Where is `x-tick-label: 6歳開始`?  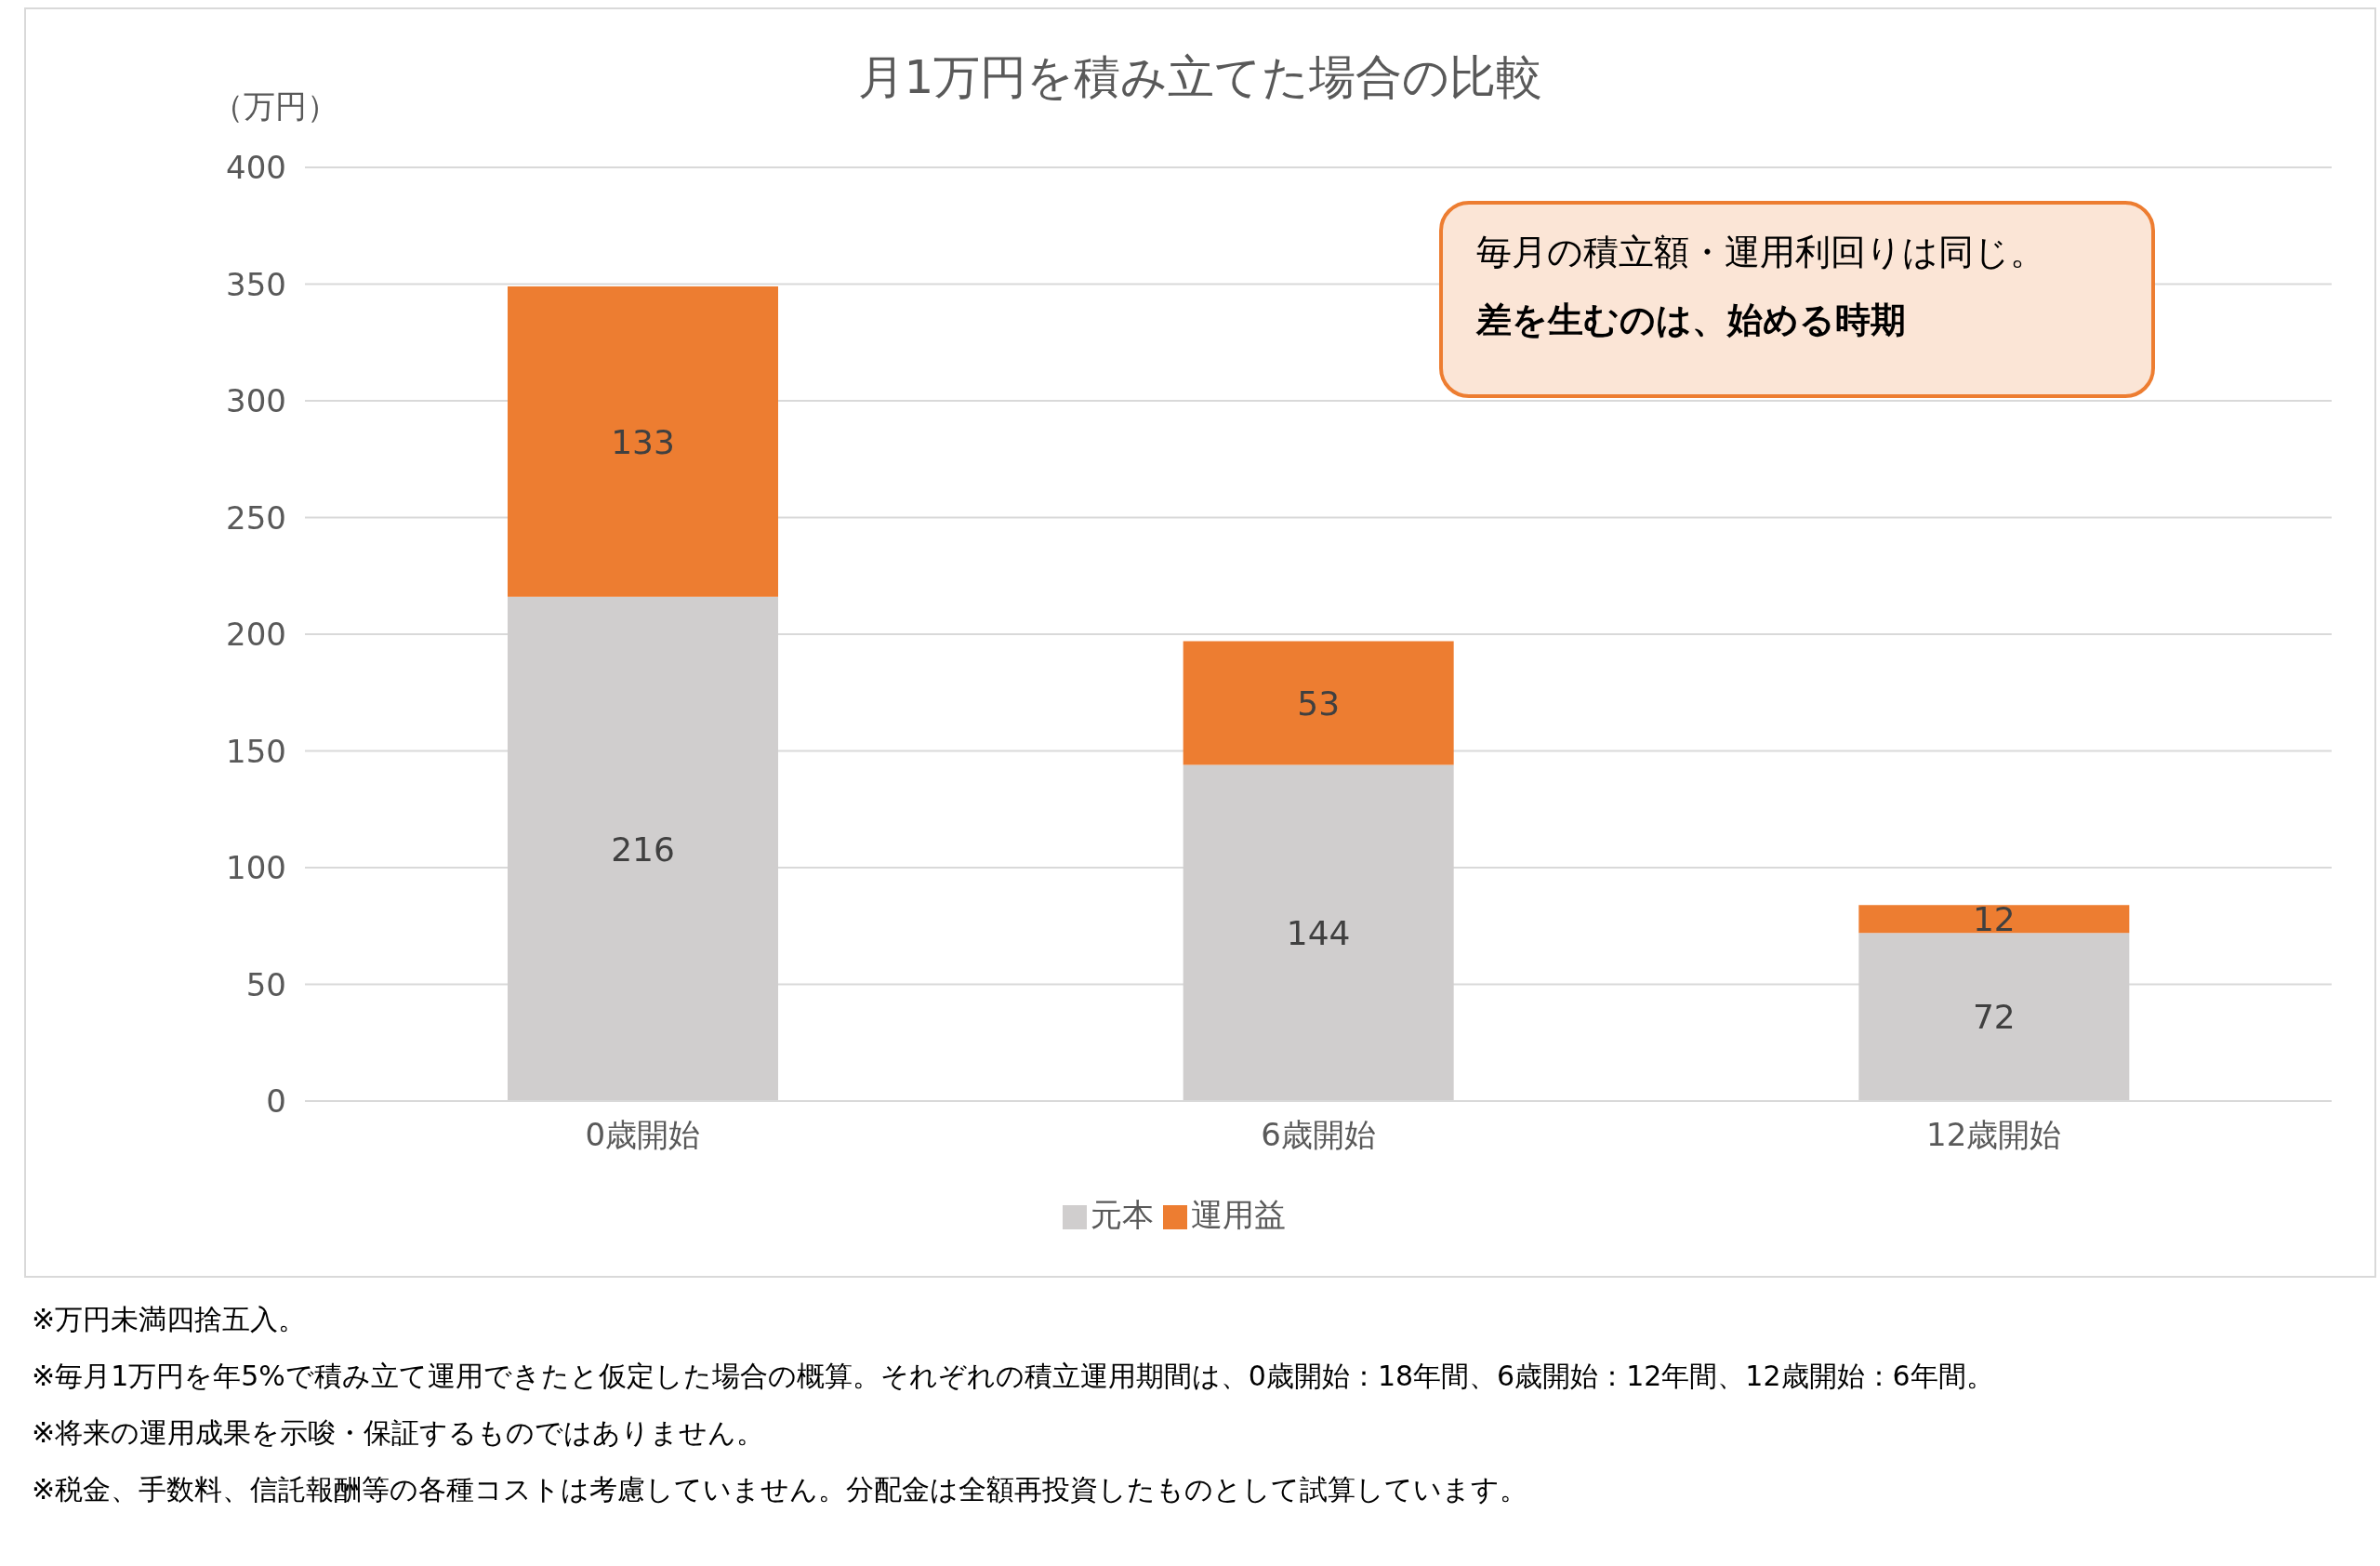
x-tick-label: 6歳開始 is located at coordinates (1318, 1135).